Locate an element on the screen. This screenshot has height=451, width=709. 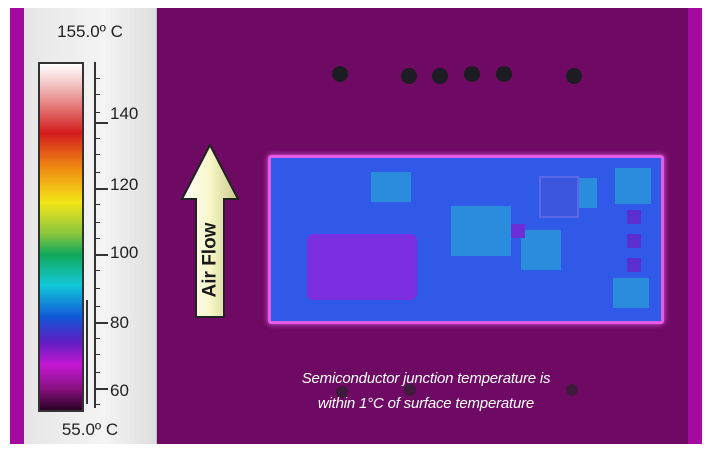
tick-label-80: 80 is located at coordinates (119, 322).